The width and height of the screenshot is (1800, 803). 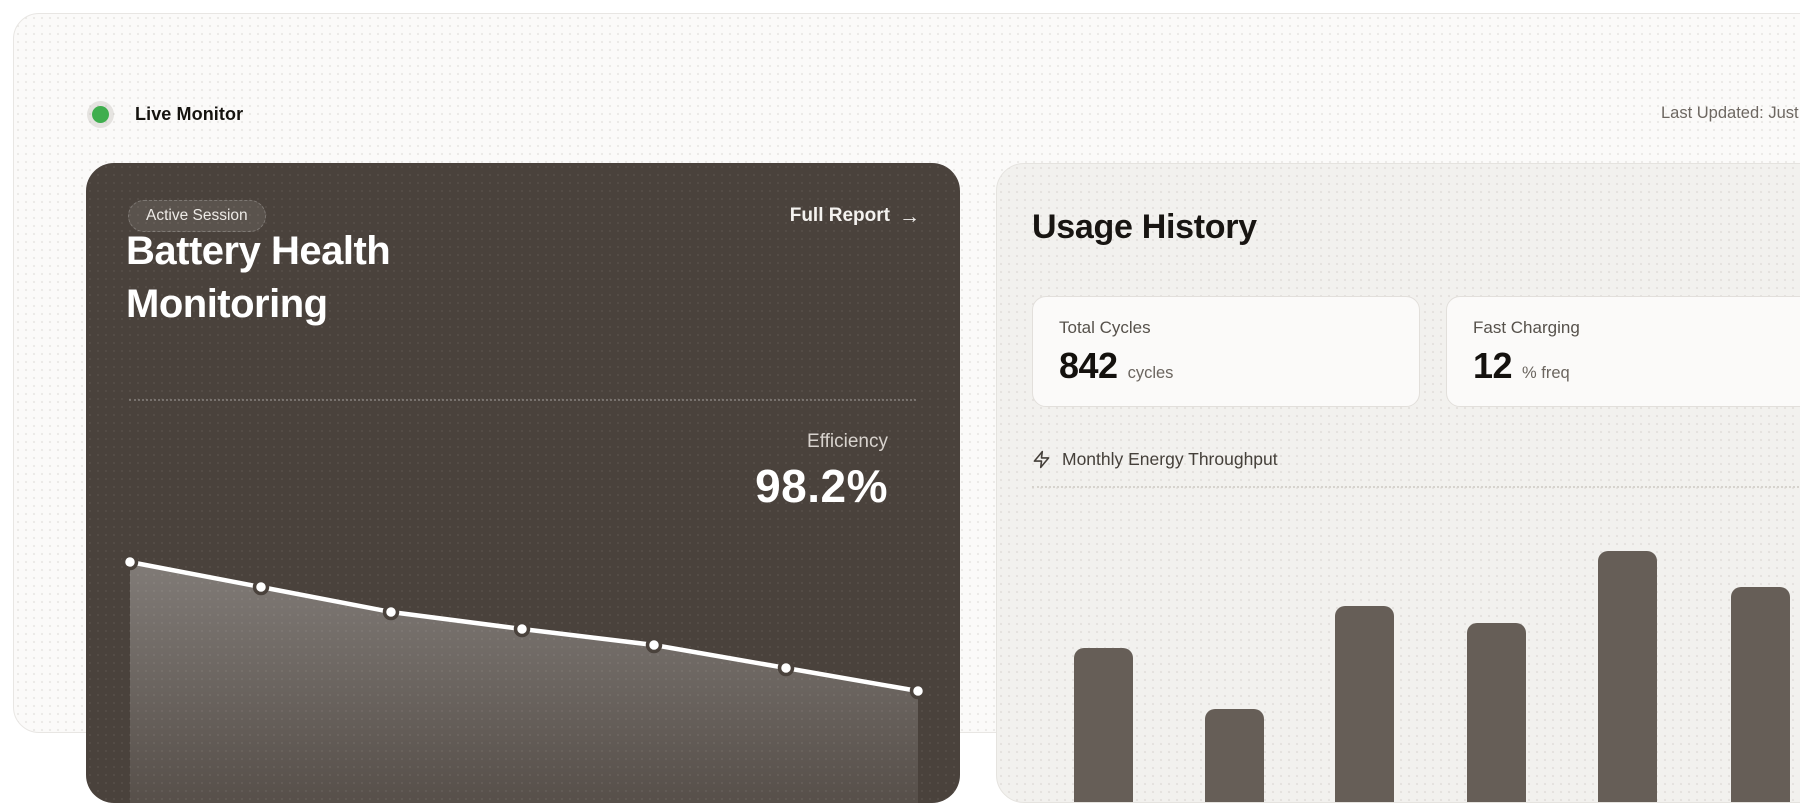 I want to click on stat-card-total-cycles: Total Cycles 842 cycles, so click(x=1226, y=351).